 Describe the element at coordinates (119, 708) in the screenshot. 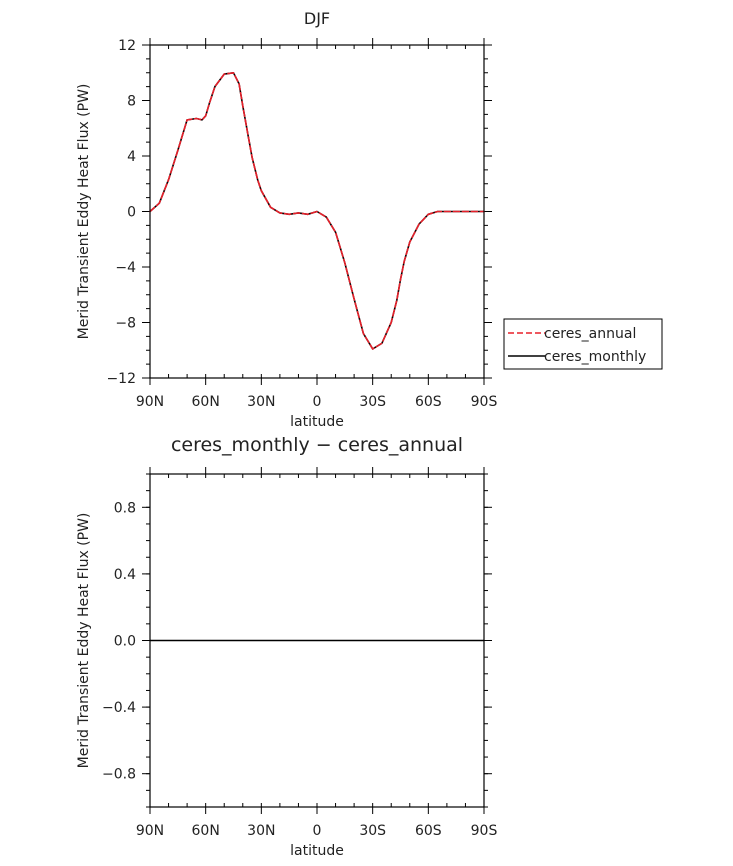

I see `y-tick-label: −0.4` at that location.